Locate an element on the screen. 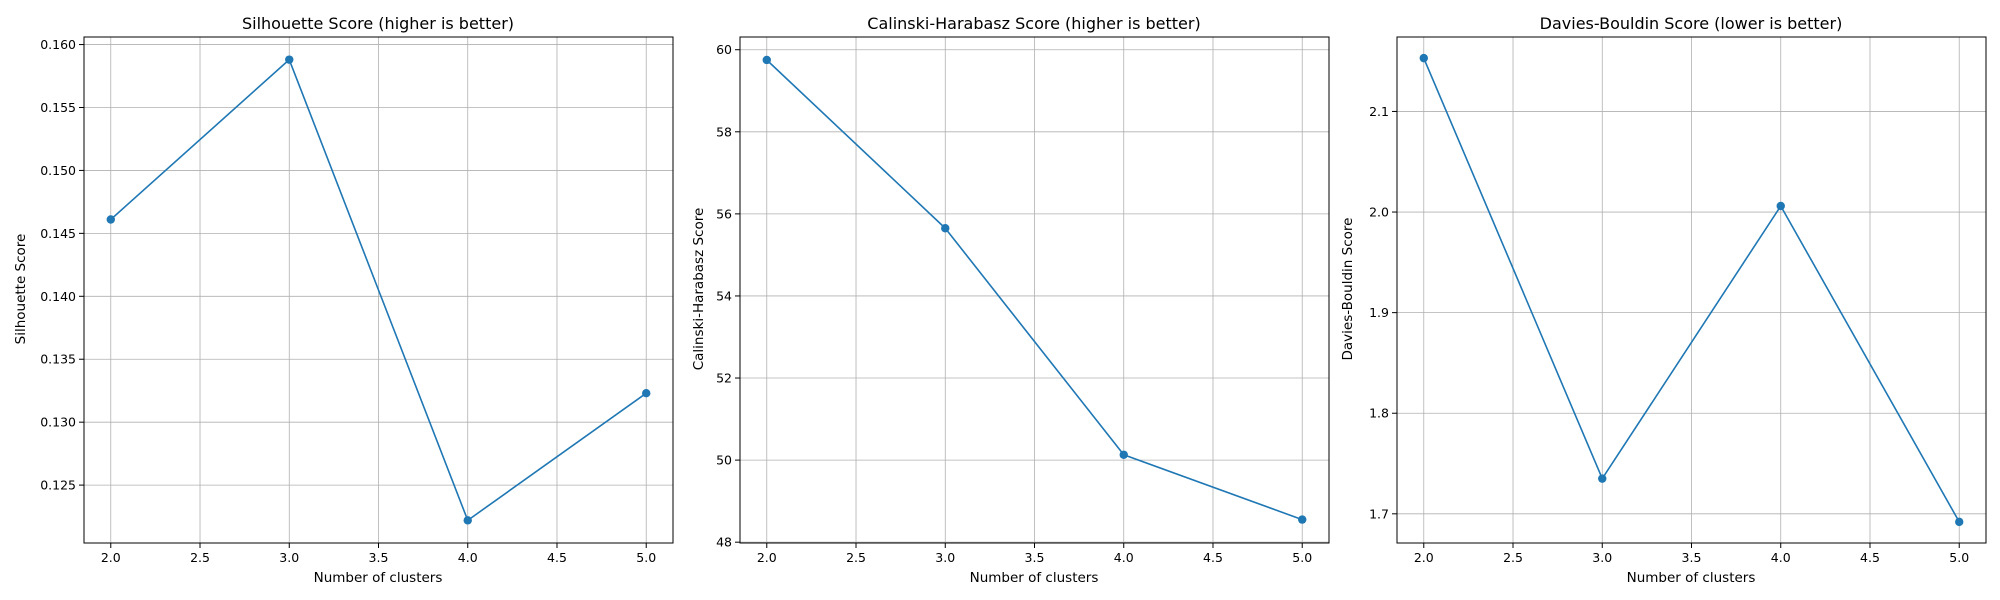  y-tick-label: 2.0 is located at coordinates (1379, 212).